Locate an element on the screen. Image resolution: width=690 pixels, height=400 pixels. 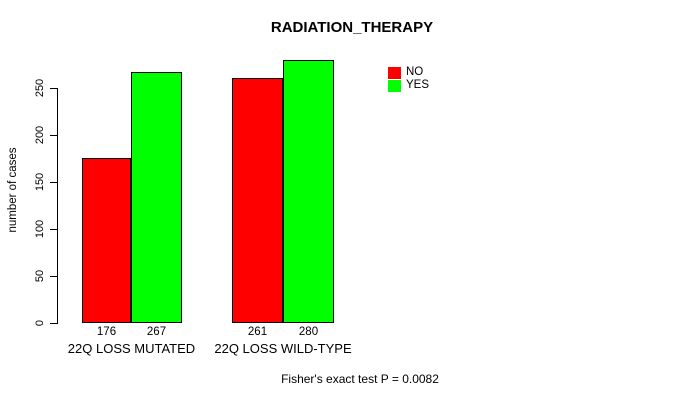
y-tick-label: 250 is located at coordinates (40, 88).